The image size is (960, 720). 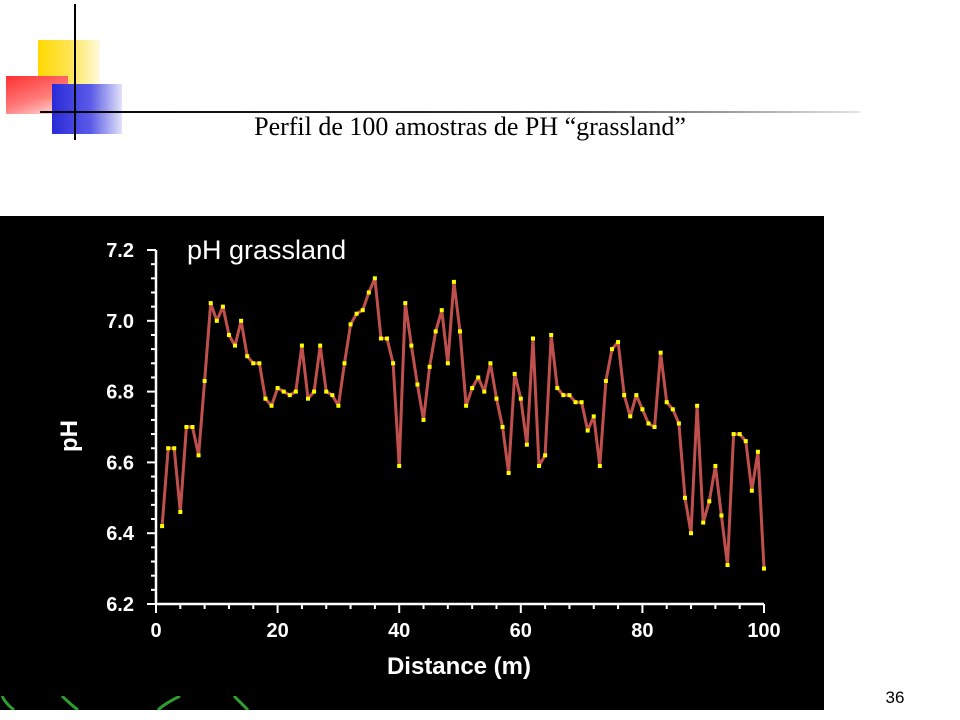 I want to click on x-axis-label: Distance (m), so click(x=459, y=666).